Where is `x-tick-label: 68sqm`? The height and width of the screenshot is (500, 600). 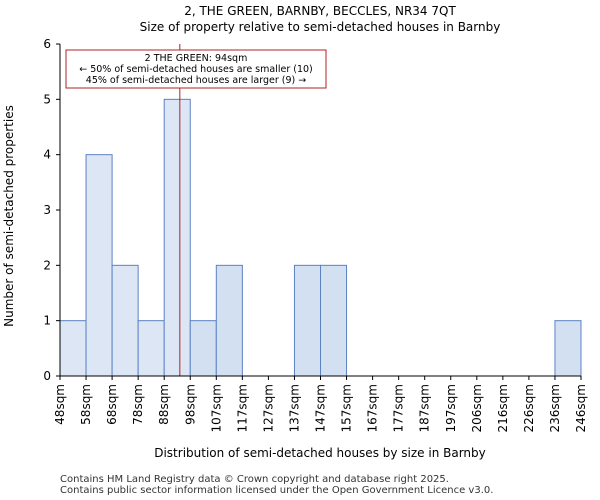
x-tick-label: 68sqm is located at coordinates (112, 404).